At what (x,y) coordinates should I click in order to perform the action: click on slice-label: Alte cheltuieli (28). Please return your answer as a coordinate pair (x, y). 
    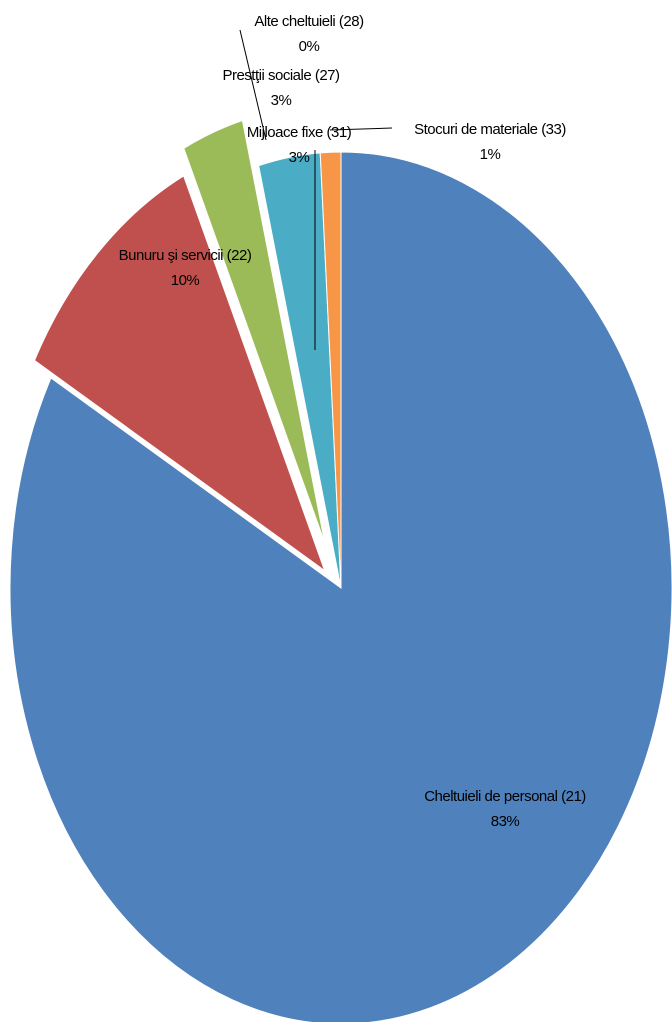
    Looking at the image, I should click on (309, 21).